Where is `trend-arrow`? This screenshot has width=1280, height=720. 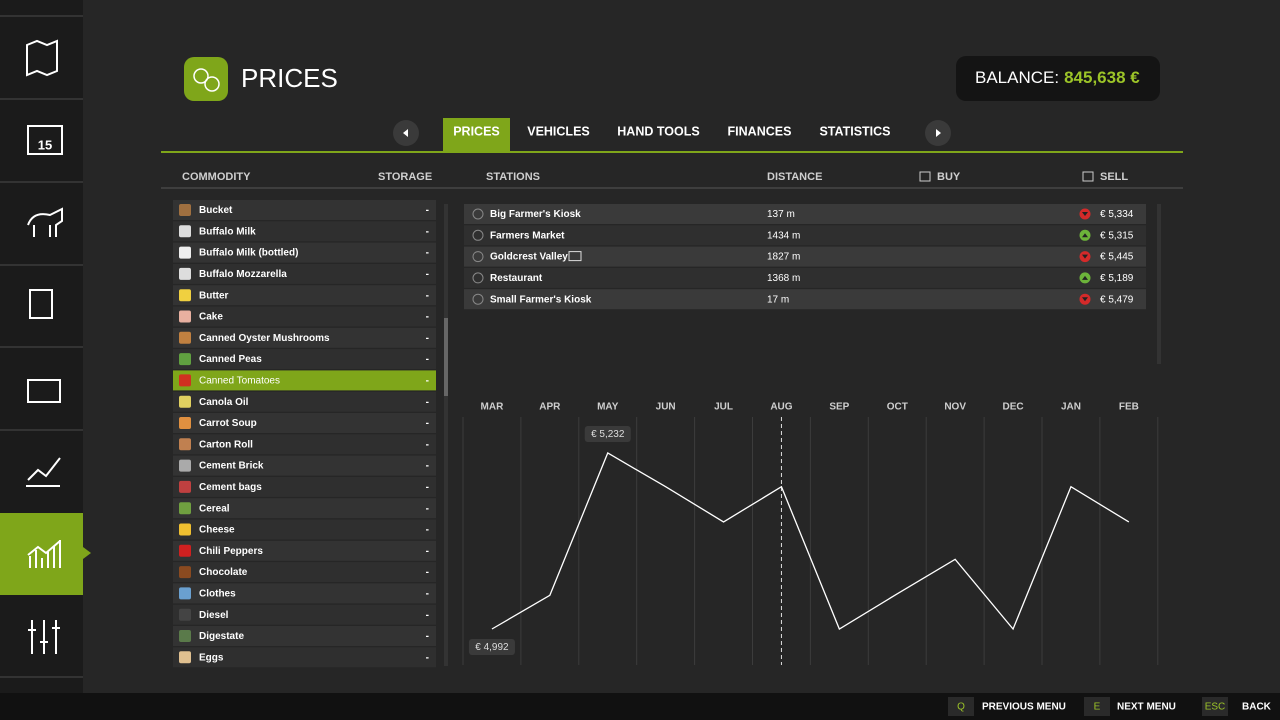 trend-arrow is located at coordinates (1085, 214).